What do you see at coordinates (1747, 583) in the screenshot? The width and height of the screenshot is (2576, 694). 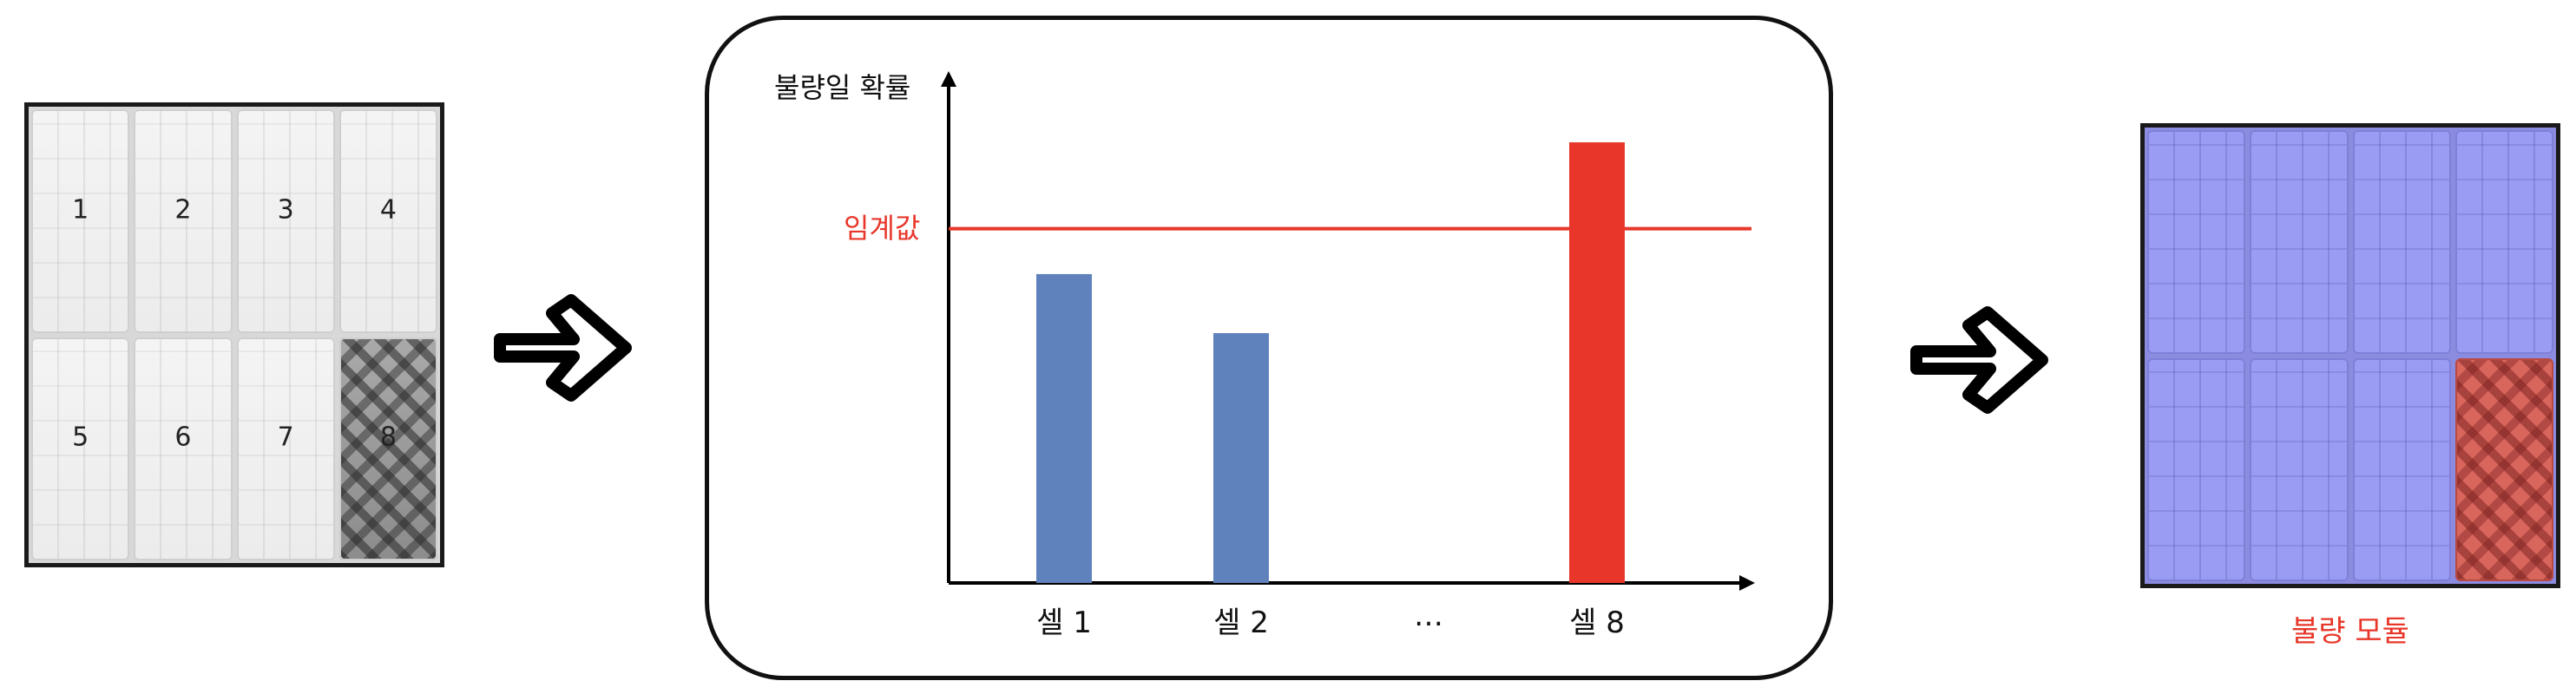 I see `x-axis-arrowhead` at bounding box center [1747, 583].